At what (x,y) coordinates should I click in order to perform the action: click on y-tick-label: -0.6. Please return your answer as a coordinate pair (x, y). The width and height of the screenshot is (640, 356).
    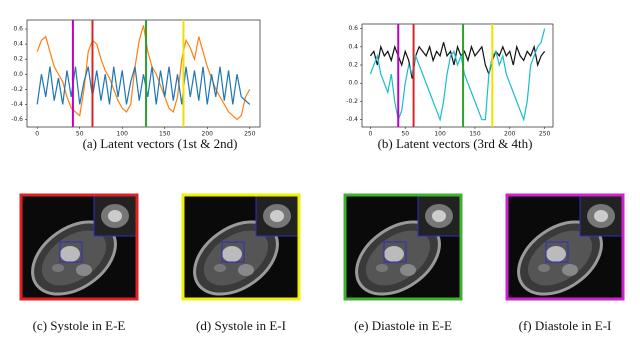
    Looking at the image, I should click on (17, 119).